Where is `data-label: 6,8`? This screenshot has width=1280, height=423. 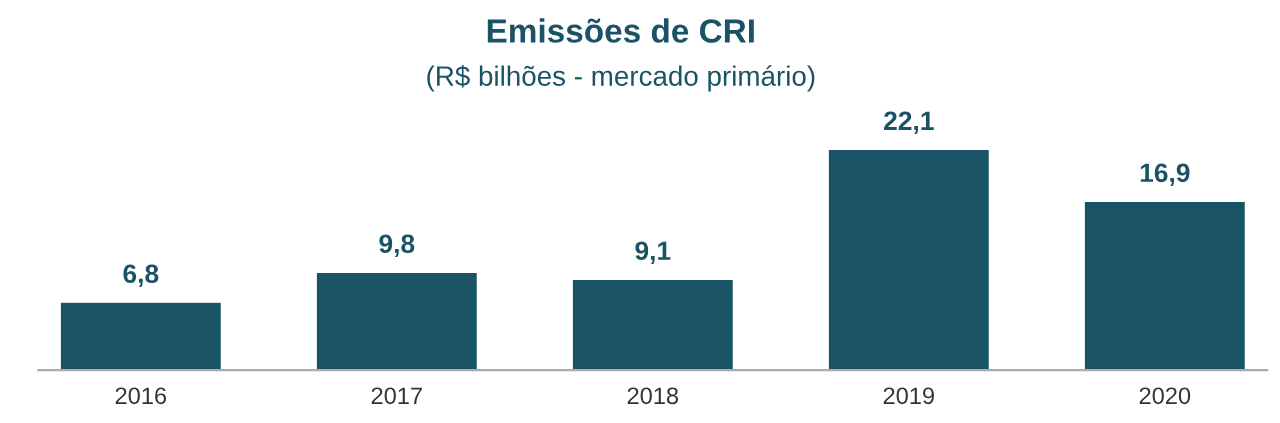 data-label: 6,8 is located at coordinates (141, 275).